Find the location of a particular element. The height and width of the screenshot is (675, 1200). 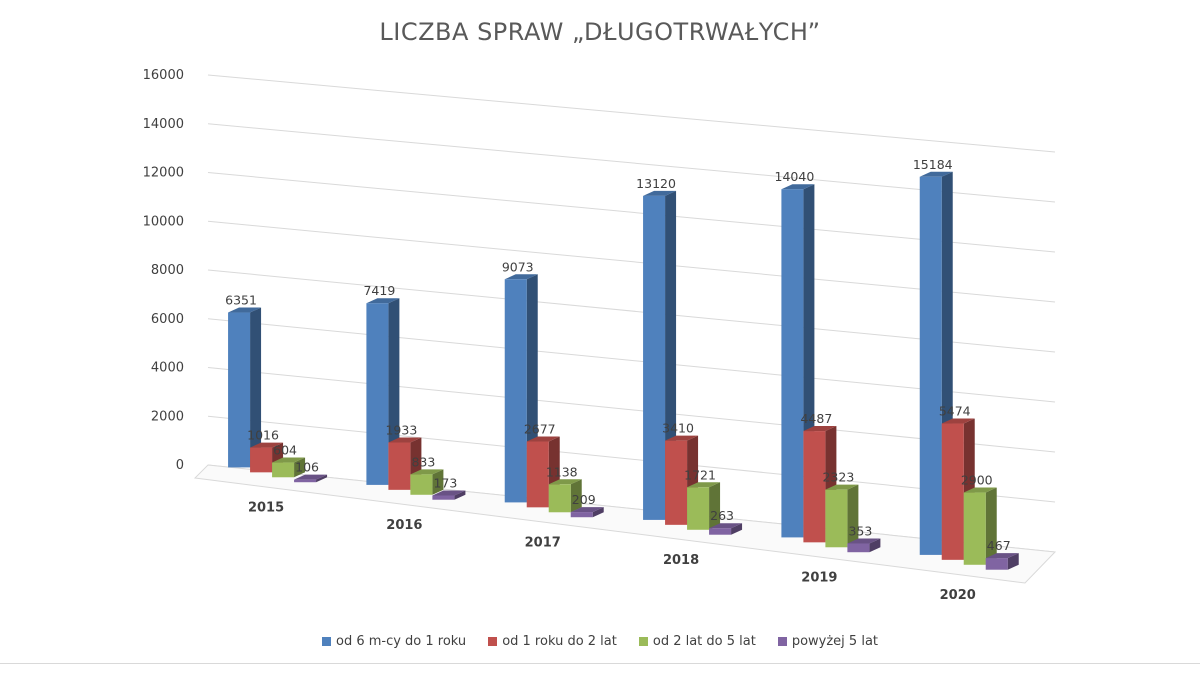

y-tick-label: 8000 is located at coordinates (167, 270).